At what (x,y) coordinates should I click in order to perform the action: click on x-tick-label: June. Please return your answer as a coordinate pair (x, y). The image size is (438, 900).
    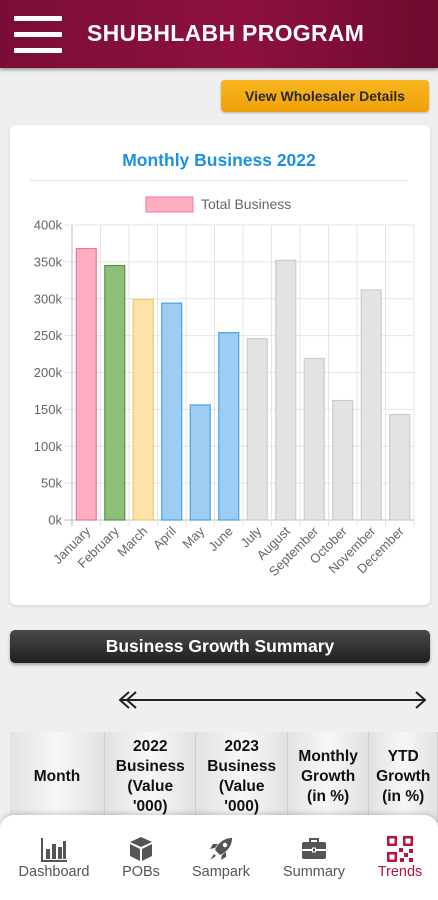
    Looking at the image, I should click on (220, 539).